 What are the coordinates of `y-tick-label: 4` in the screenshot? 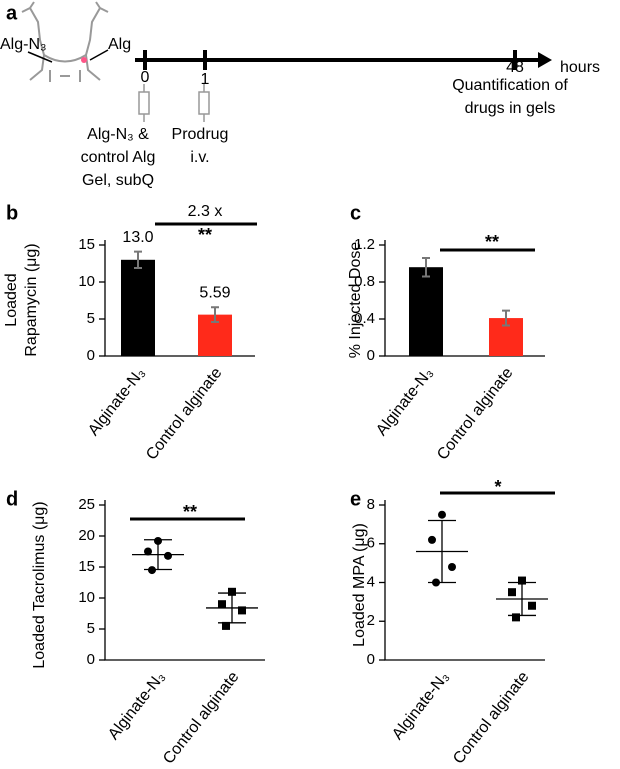 It's located at (371, 581).